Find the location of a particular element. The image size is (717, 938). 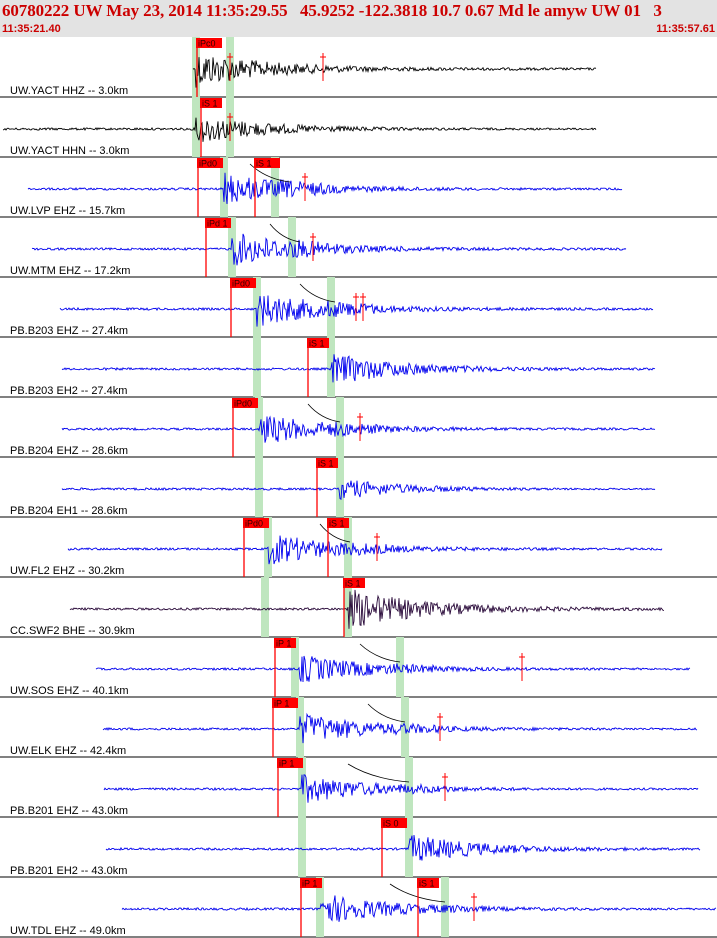

station-label: PB.B203 EHZ -- 27.4km is located at coordinates (69, 331).